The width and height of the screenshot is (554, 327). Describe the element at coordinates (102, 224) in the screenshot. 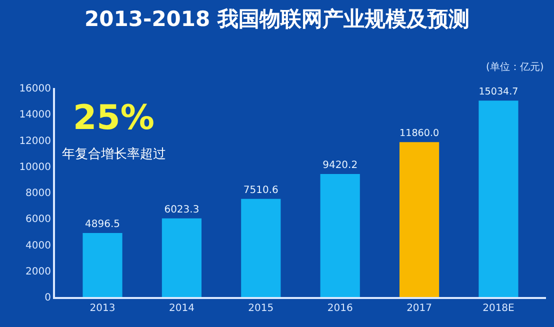

I see `data-label: 4896.5` at that location.